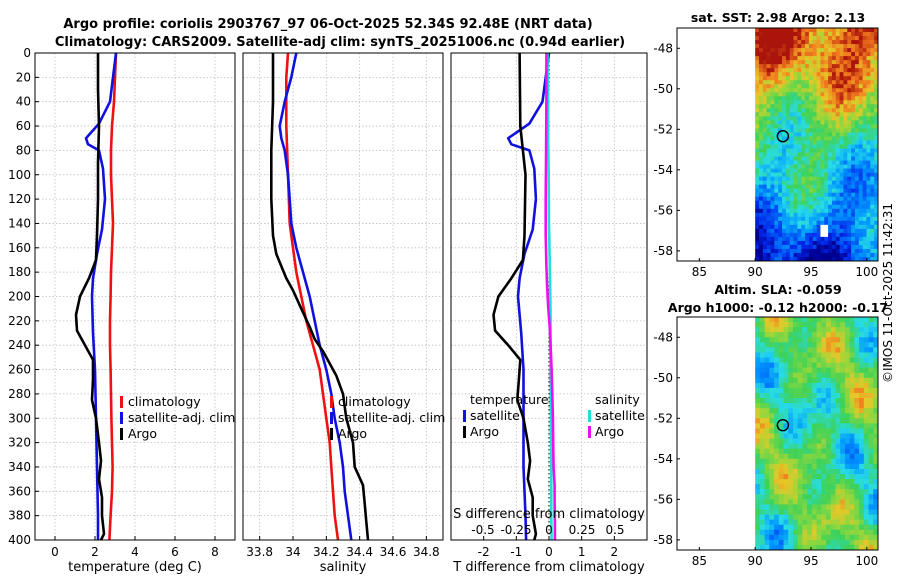 This screenshot has width=900, height=584. I want to click on series-line-argo, so click(90, 297).